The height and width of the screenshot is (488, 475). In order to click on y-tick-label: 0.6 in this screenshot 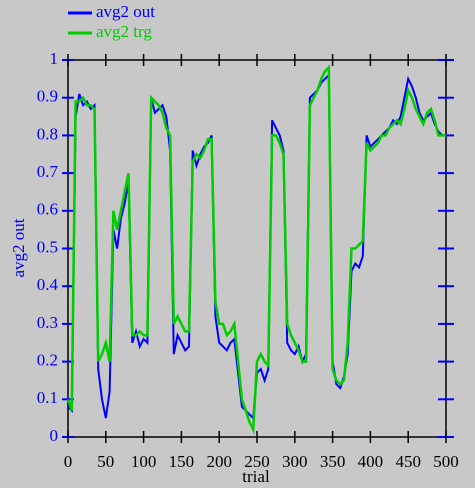, I will do `click(47, 209)`.